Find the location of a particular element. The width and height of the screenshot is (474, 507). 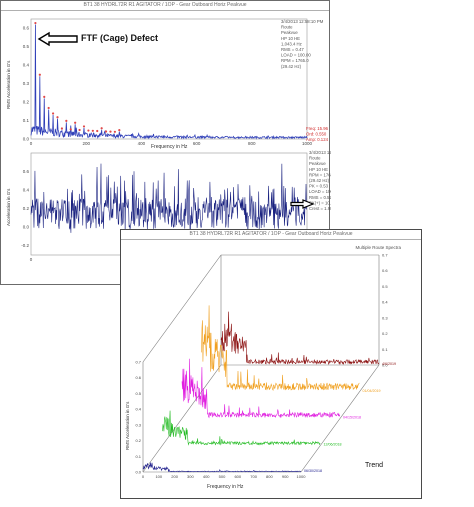

waterfall-x-tick: 700 is located at coordinates (253, 476).